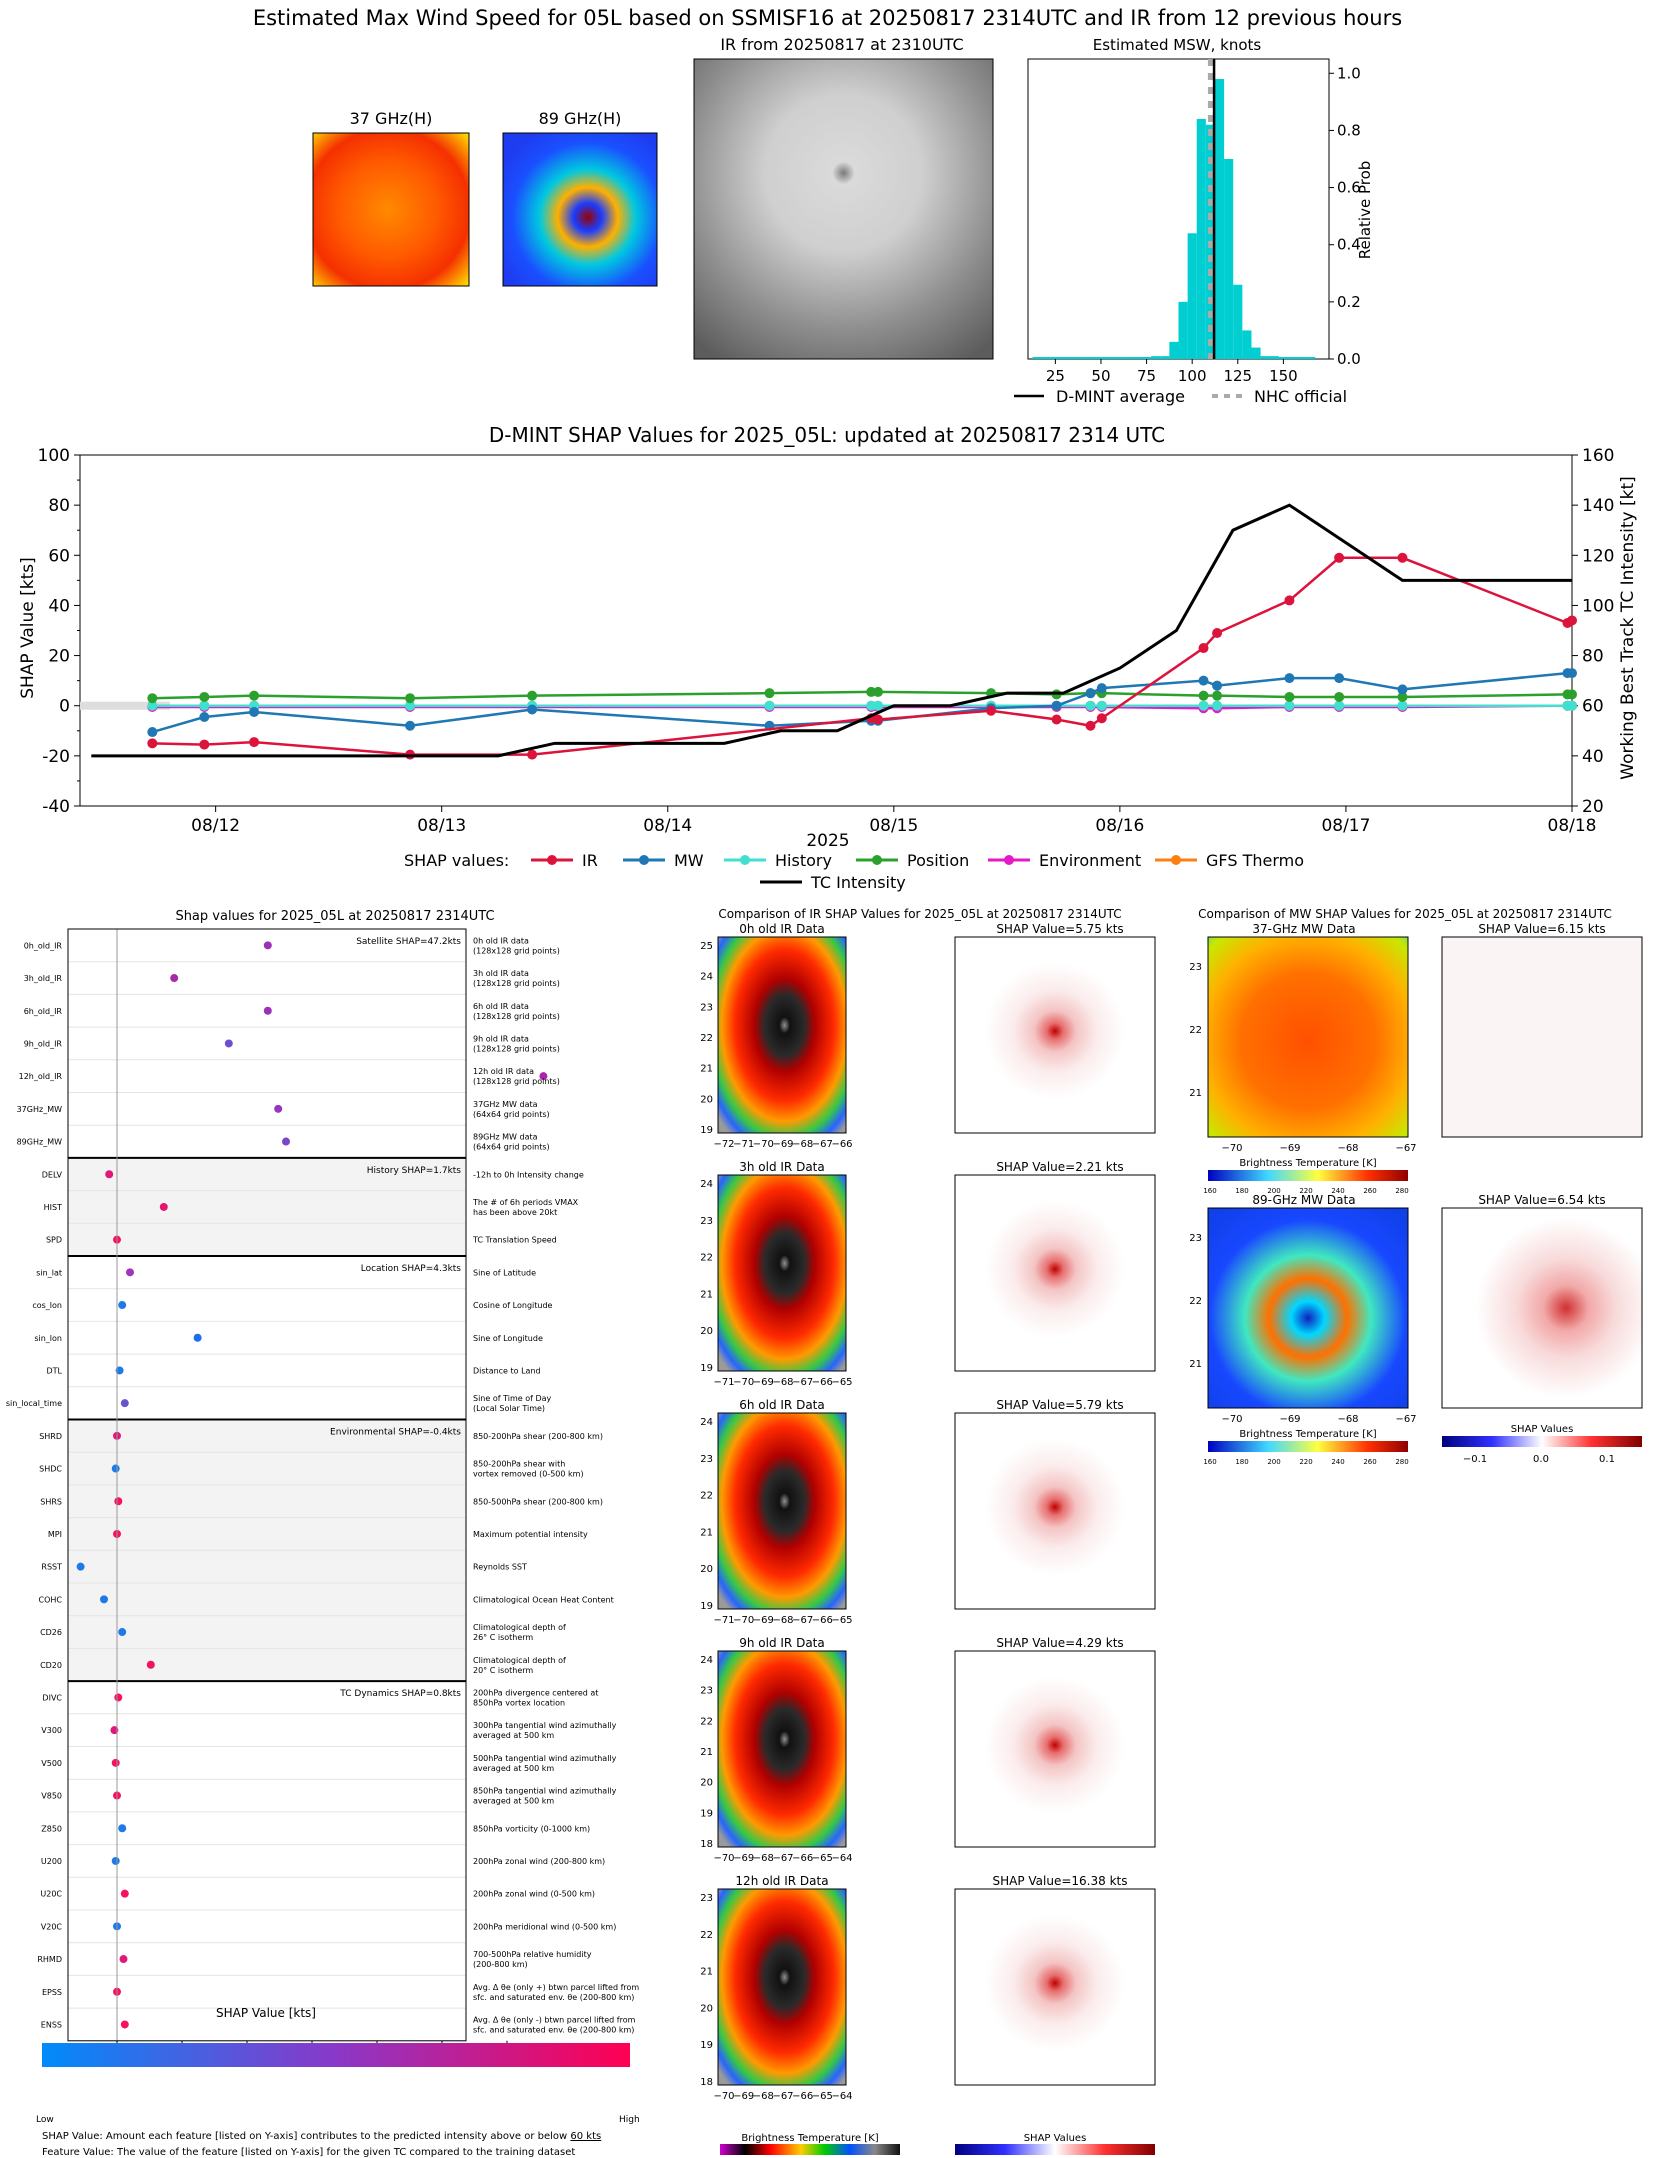  What do you see at coordinates (1598, 456) in the screenshot?
I see `ts-ytick-right-label: 160` at bounding box center [1598, 456].